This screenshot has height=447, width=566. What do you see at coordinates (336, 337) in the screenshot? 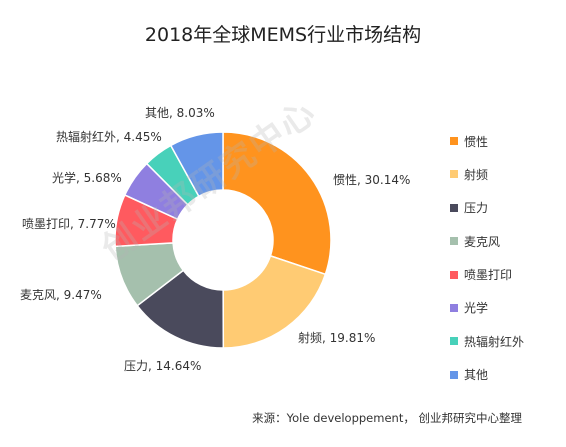
I see `slice-data-label: 射频, 19.81%` at bounding box center [336, 337].